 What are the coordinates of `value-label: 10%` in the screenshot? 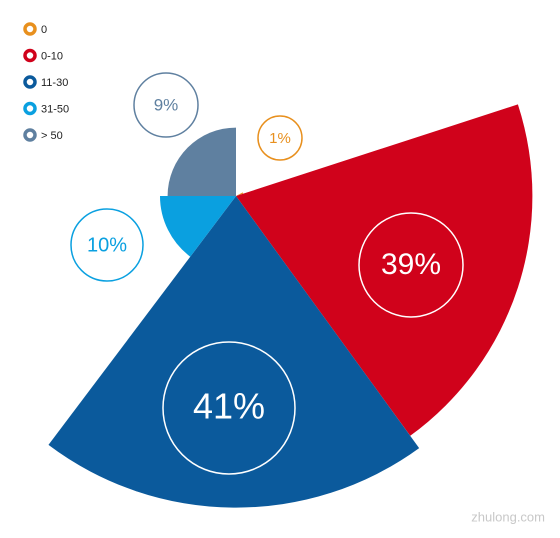 It's located at (107, 245).